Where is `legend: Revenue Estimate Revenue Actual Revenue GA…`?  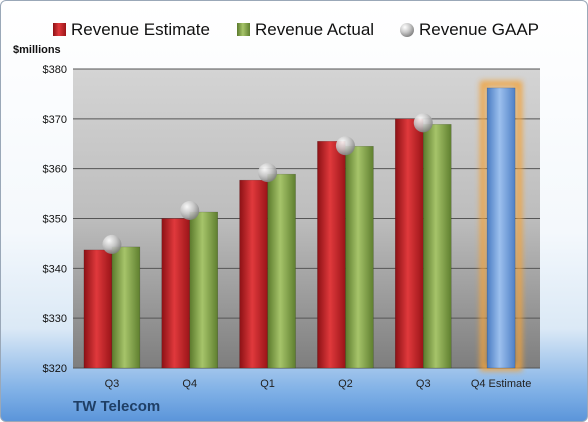
legend: Revenue Estimate Revenue Actual Revenue GA… is located at coordinates (296, 29).